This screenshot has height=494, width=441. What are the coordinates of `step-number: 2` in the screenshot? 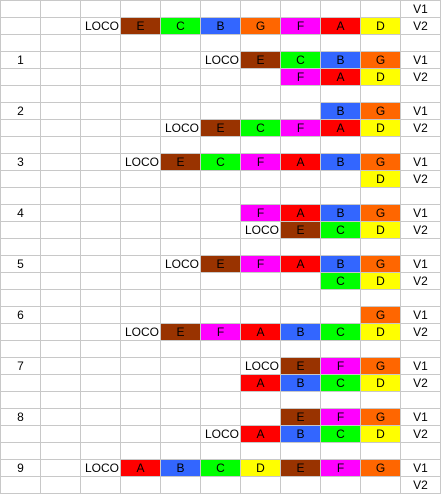 It's located at (20, 111).